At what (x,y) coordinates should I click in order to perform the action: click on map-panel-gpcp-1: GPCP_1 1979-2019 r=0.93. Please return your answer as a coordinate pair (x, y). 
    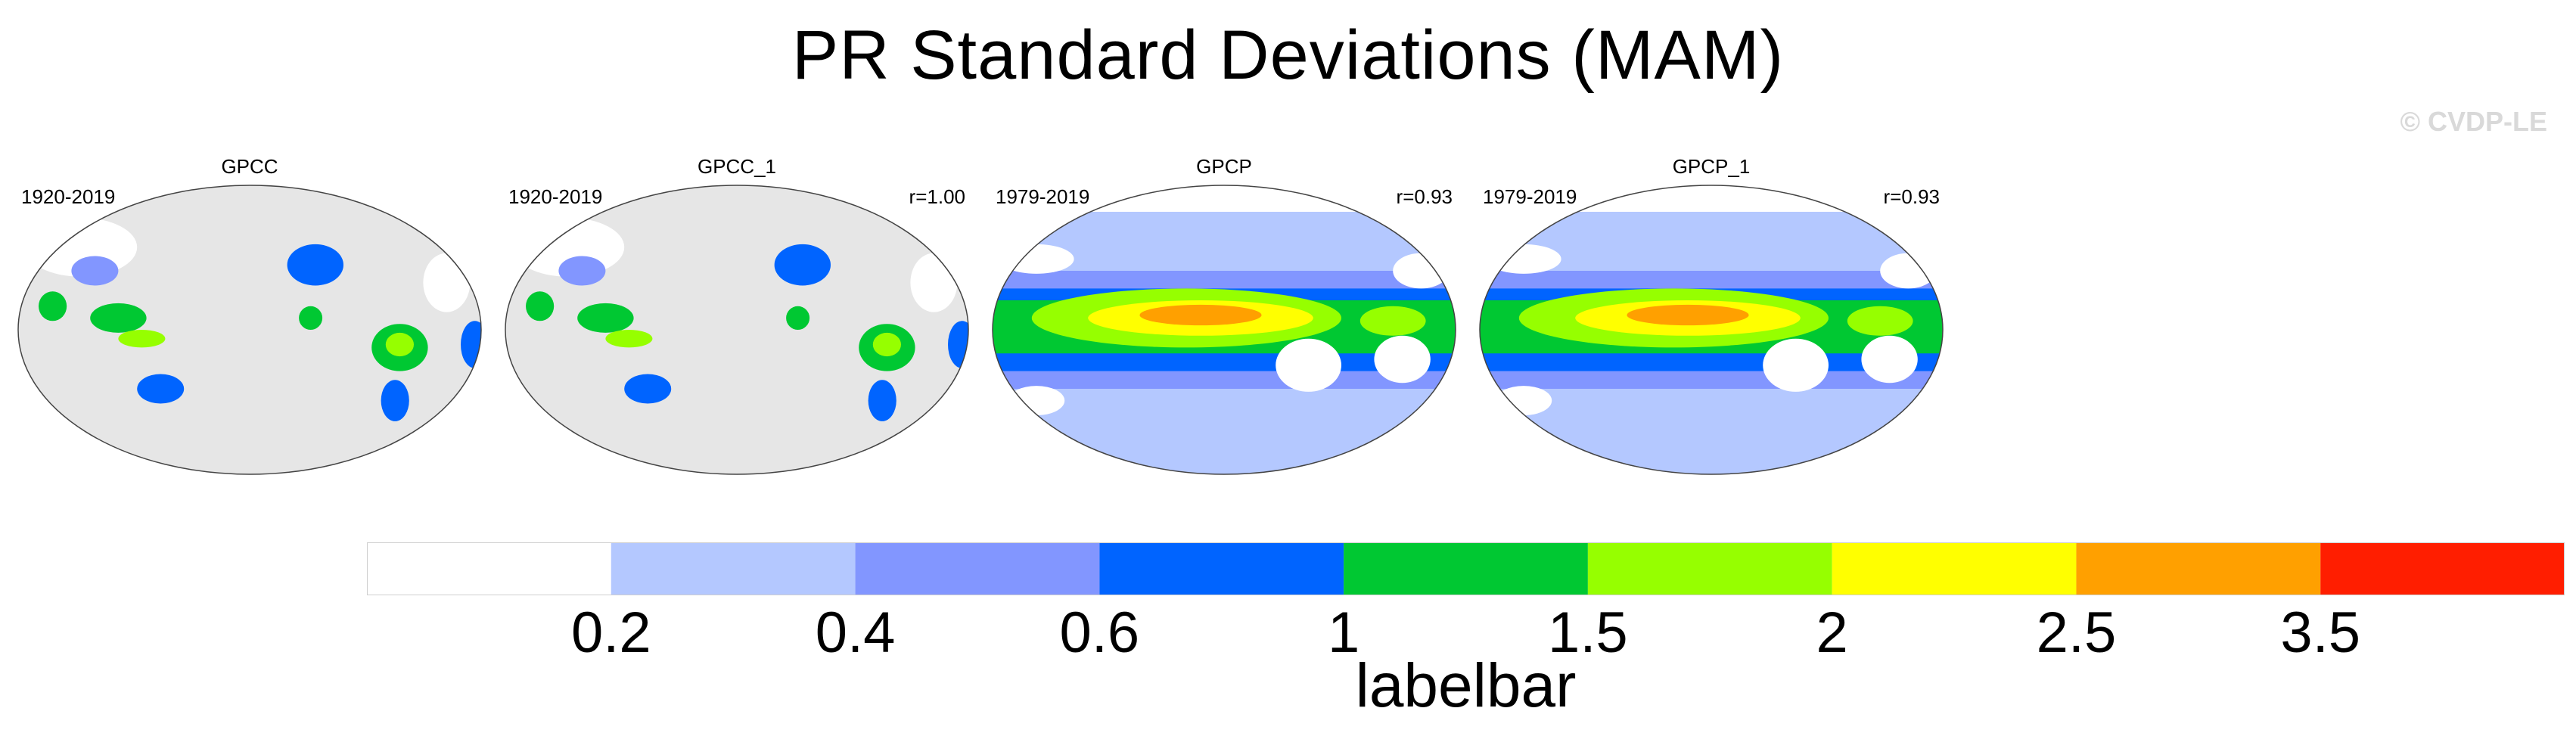
    Looking at the image, I should click on (1711, 317).